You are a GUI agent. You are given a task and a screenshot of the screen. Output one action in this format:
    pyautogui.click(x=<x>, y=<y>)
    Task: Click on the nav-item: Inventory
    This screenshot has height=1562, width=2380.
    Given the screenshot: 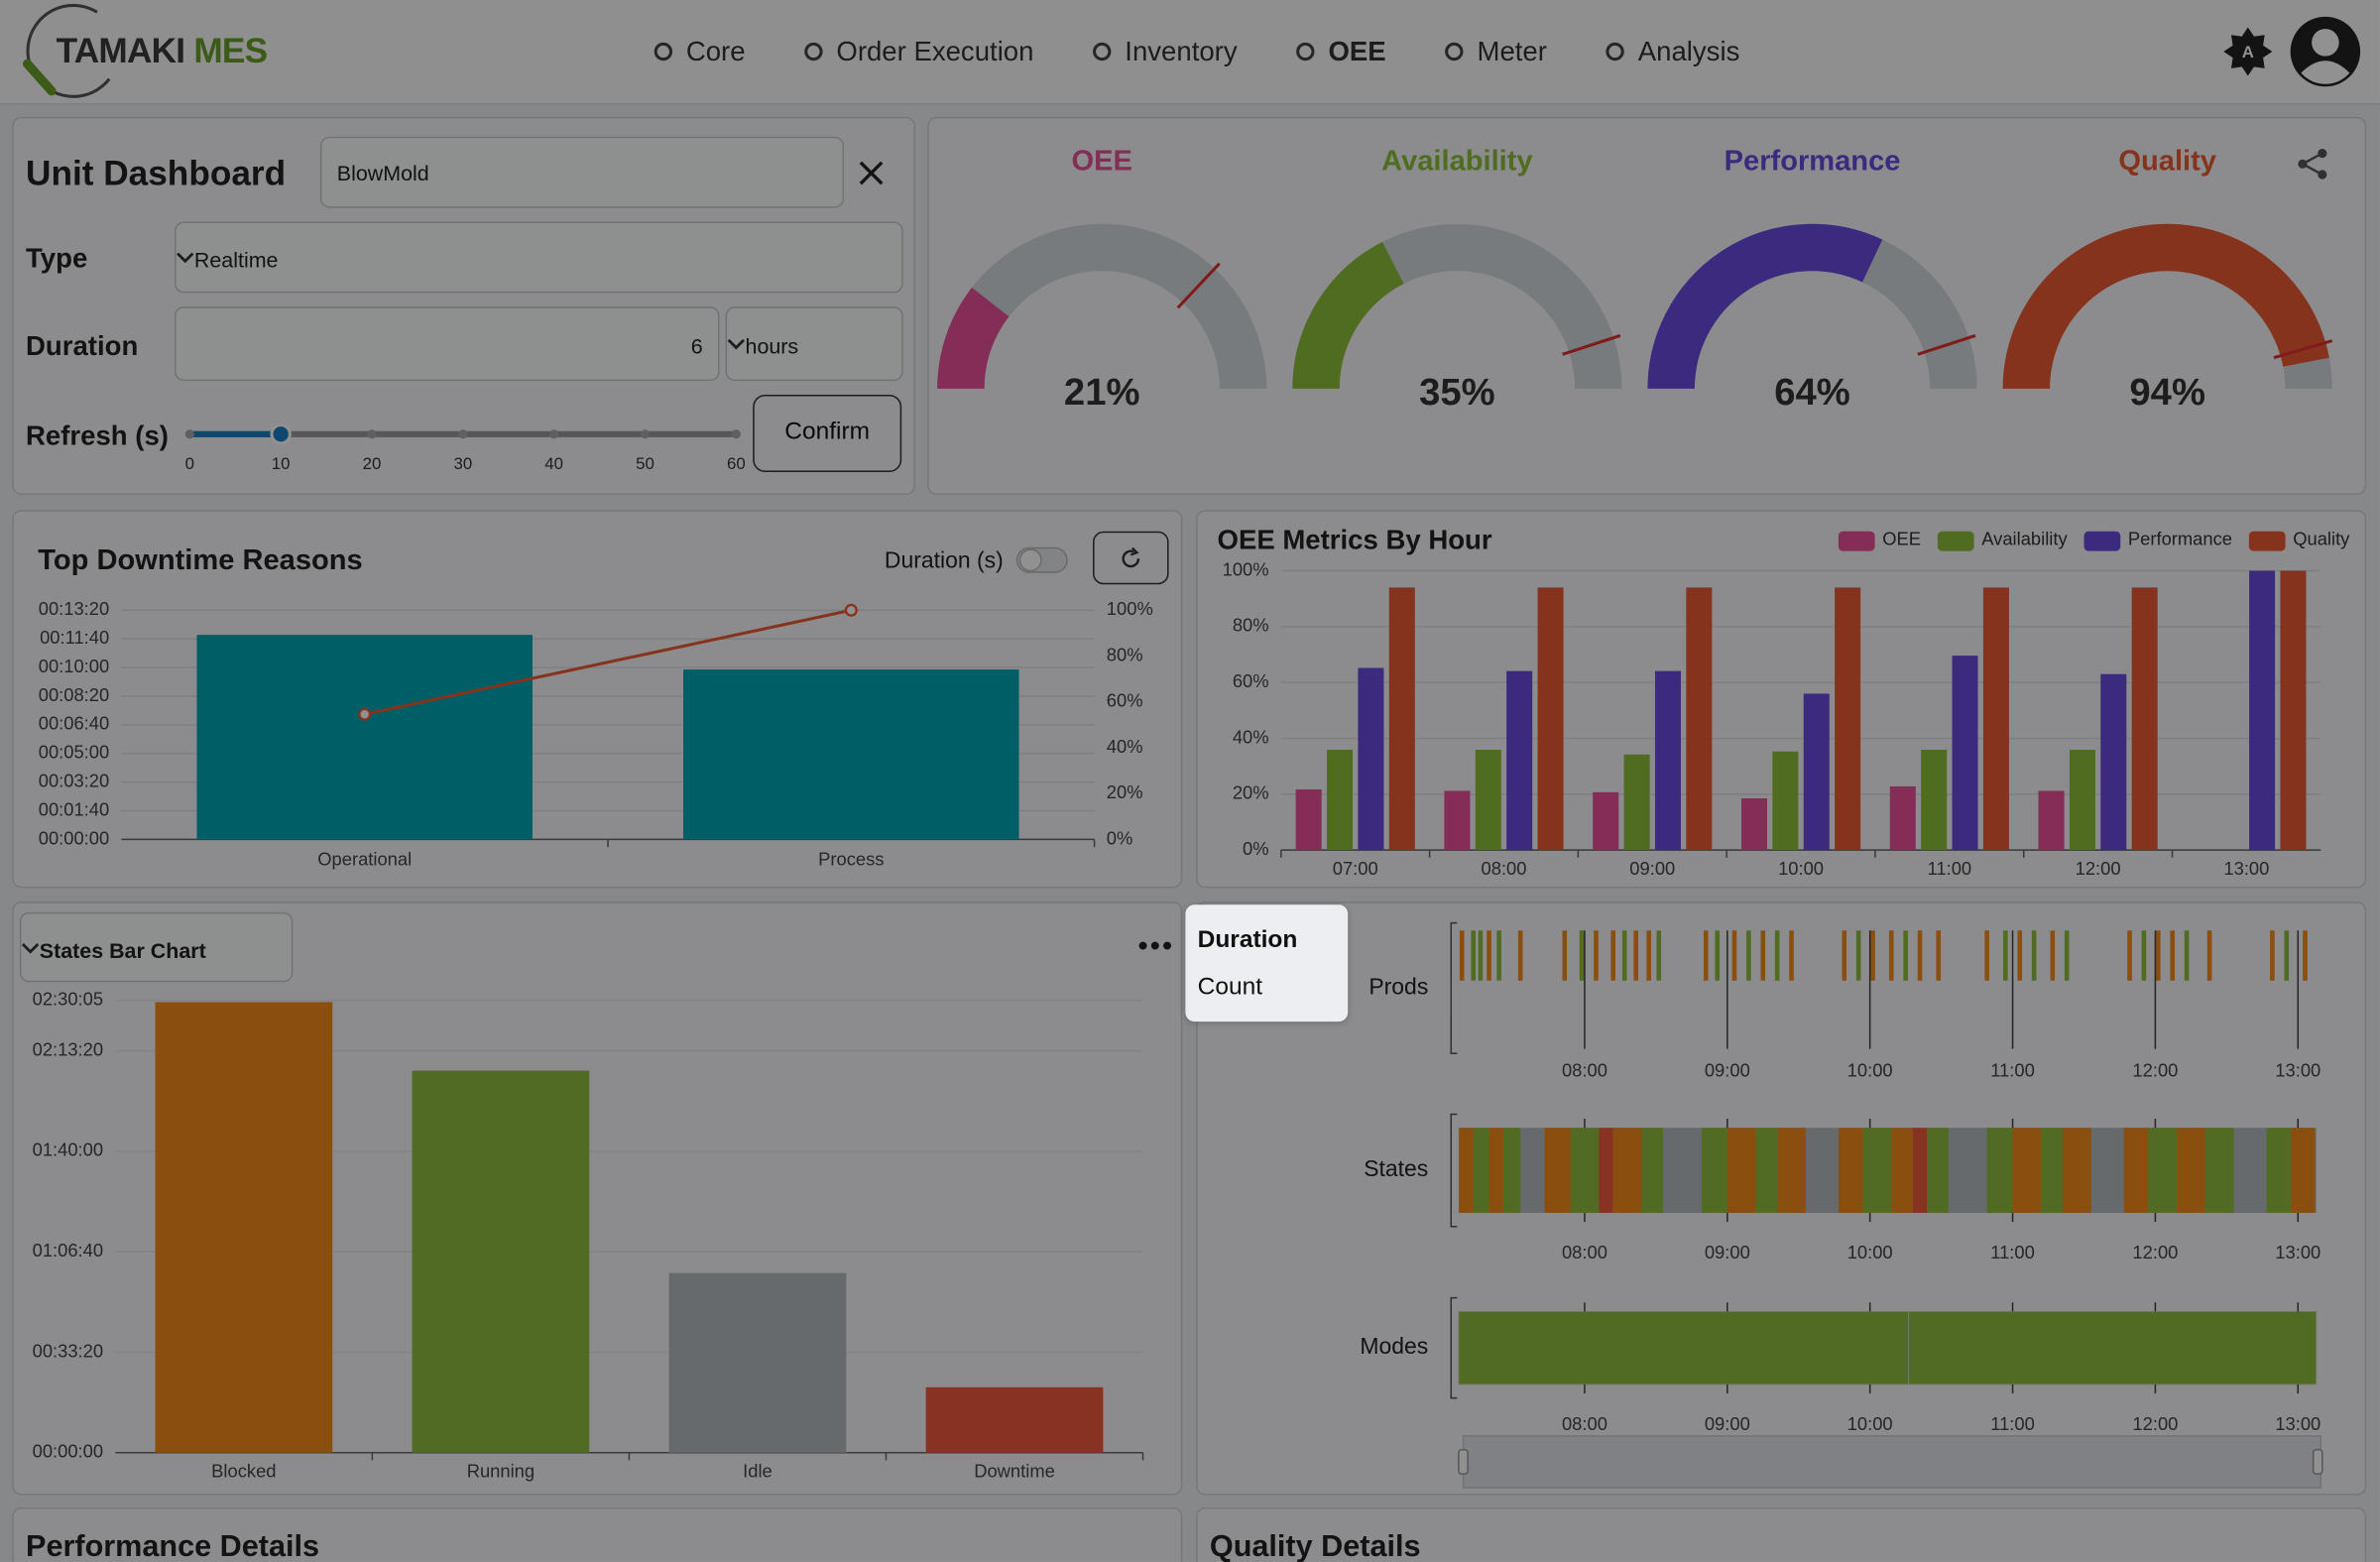 What is the action you would take?
    pyautogui.click(x=1165, y=51)
    